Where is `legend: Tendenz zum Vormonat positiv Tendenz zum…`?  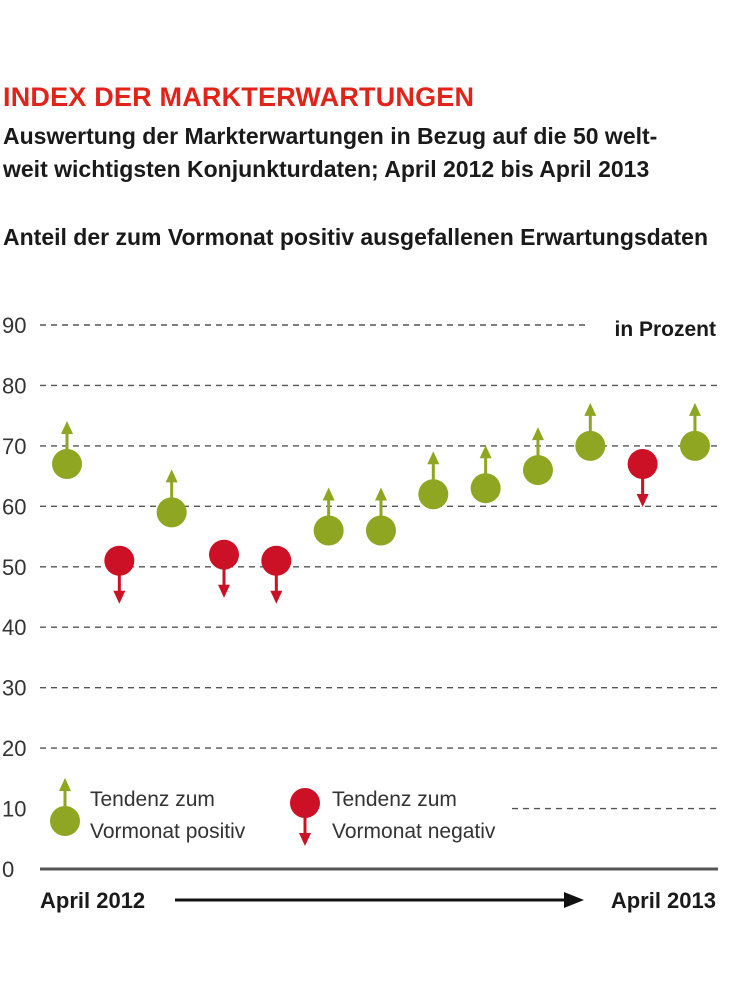
legend: Tendenz zum Vormonat positiv Tendenz zum… is located at coordinates (273, 812).